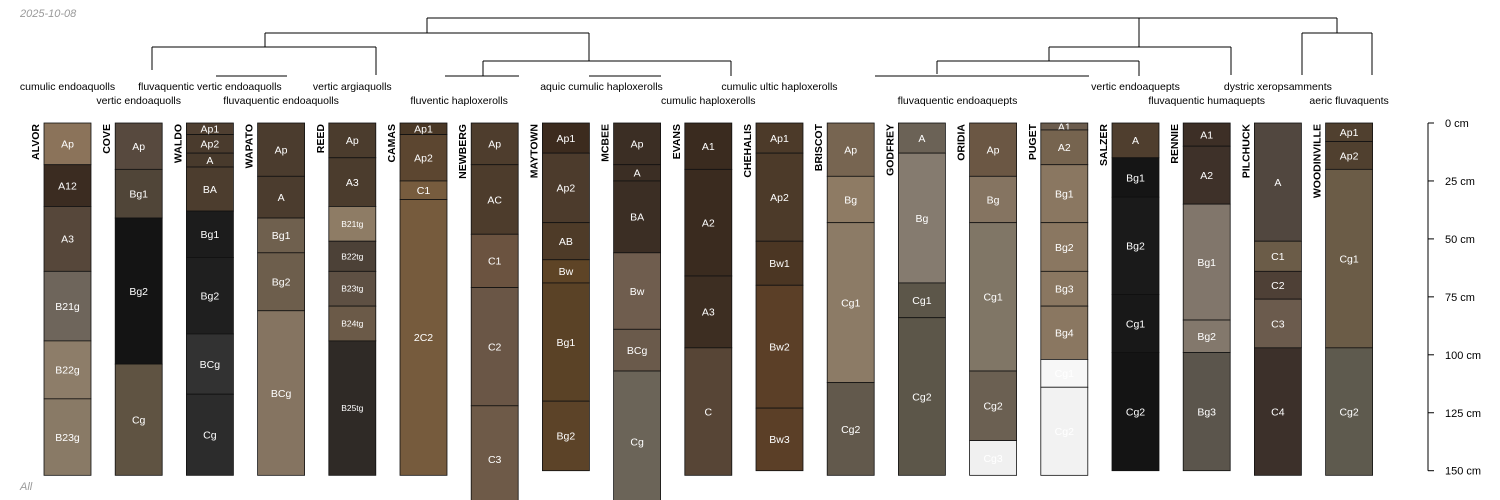 The width and height of the screenshot is (1500, 500). What do you see at coordinates (281, 101) in the screenshot?
I see `taxon-label-fluvaquentic-endoaquolls: fluvaquentic endoaquolls` at bounding box center [281, 101].